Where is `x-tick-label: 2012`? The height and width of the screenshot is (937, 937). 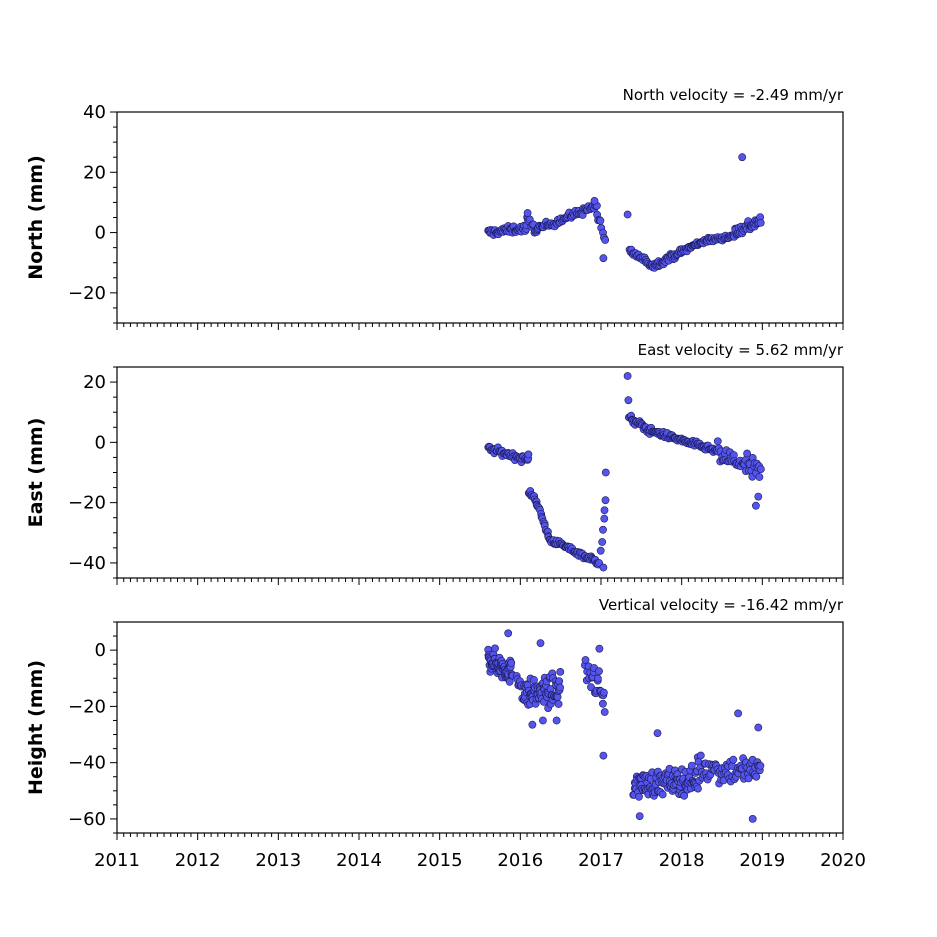 x-tick-label: 2012 is located at coordinates (198, 860).